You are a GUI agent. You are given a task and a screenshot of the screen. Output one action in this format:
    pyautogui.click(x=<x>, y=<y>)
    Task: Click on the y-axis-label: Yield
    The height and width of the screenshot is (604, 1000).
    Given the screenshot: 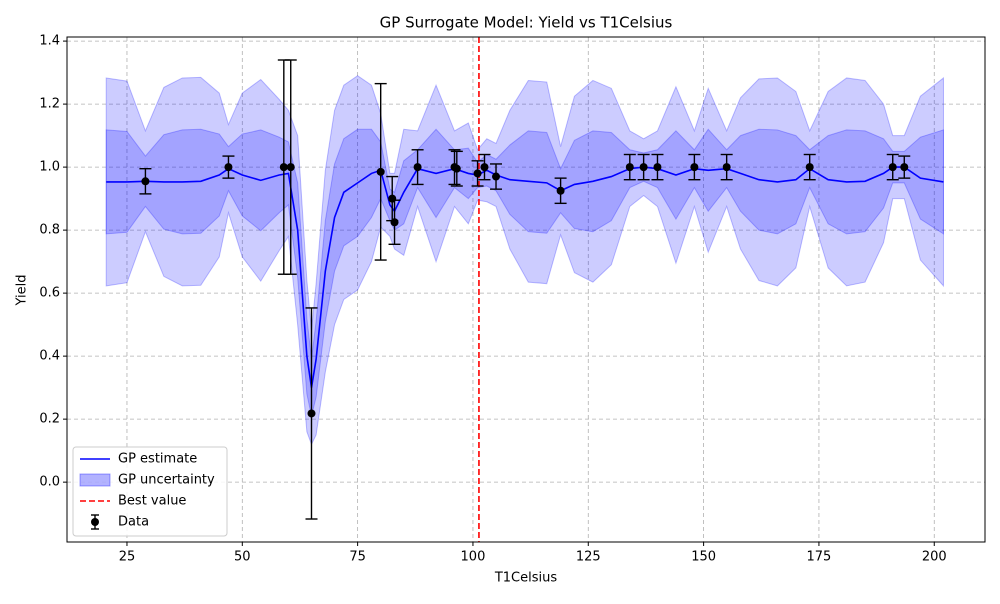 What is the action you would take?
    pyautogui.click(x=22, y=291)
    